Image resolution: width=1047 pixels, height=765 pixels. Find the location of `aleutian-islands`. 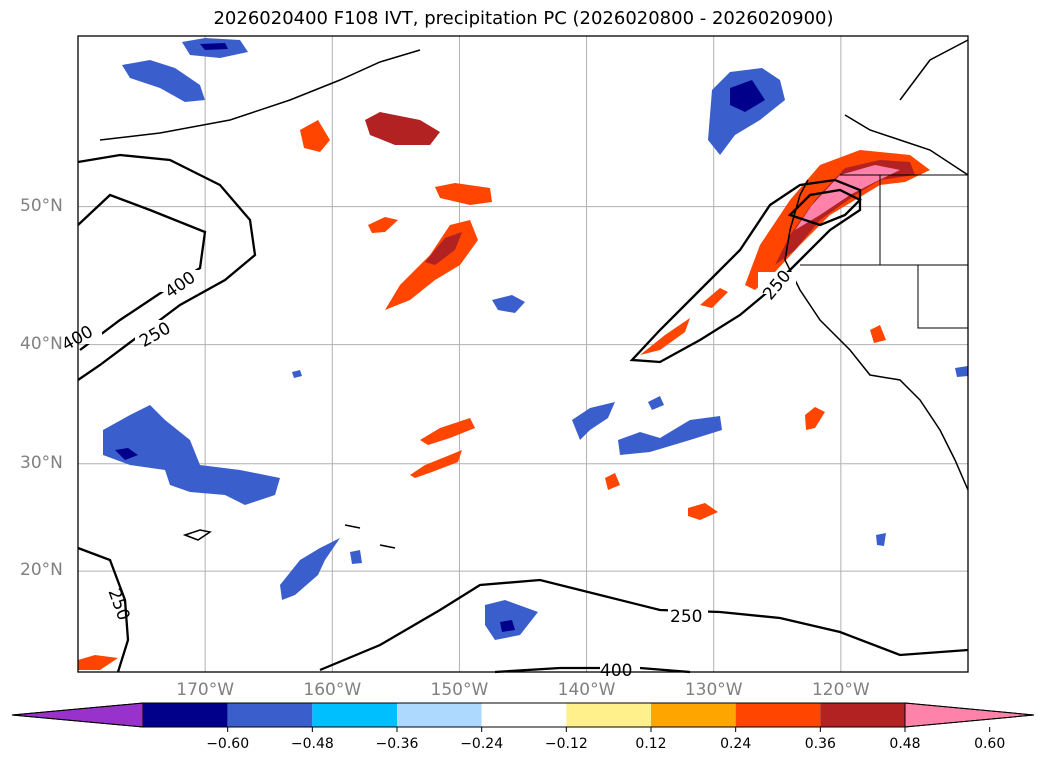

aleutian-islands is located at coordinates (260, 95).